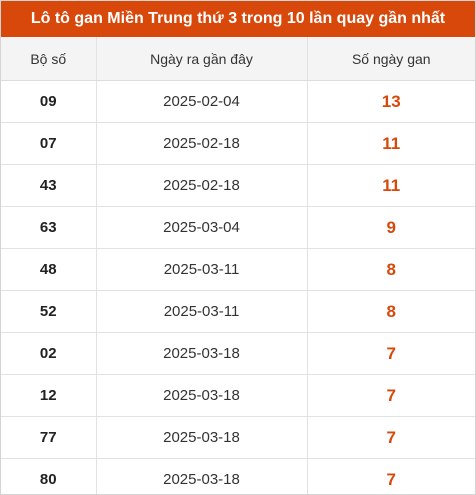  Describe the element at coordinates (48, 353) in the screenshot. I see `lotto-number: 02` at that location.